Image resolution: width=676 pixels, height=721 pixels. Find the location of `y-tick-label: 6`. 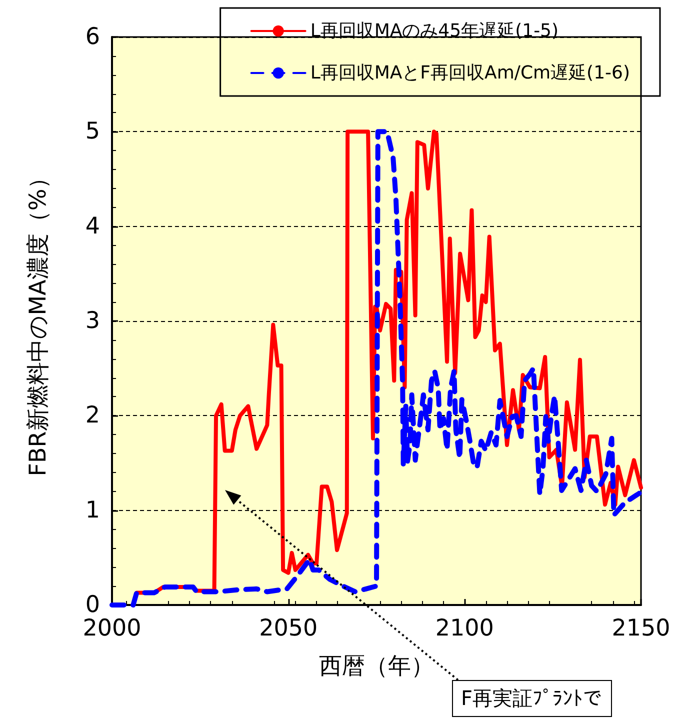

y-tick-label: 6 is located at coordinates (92, 37).